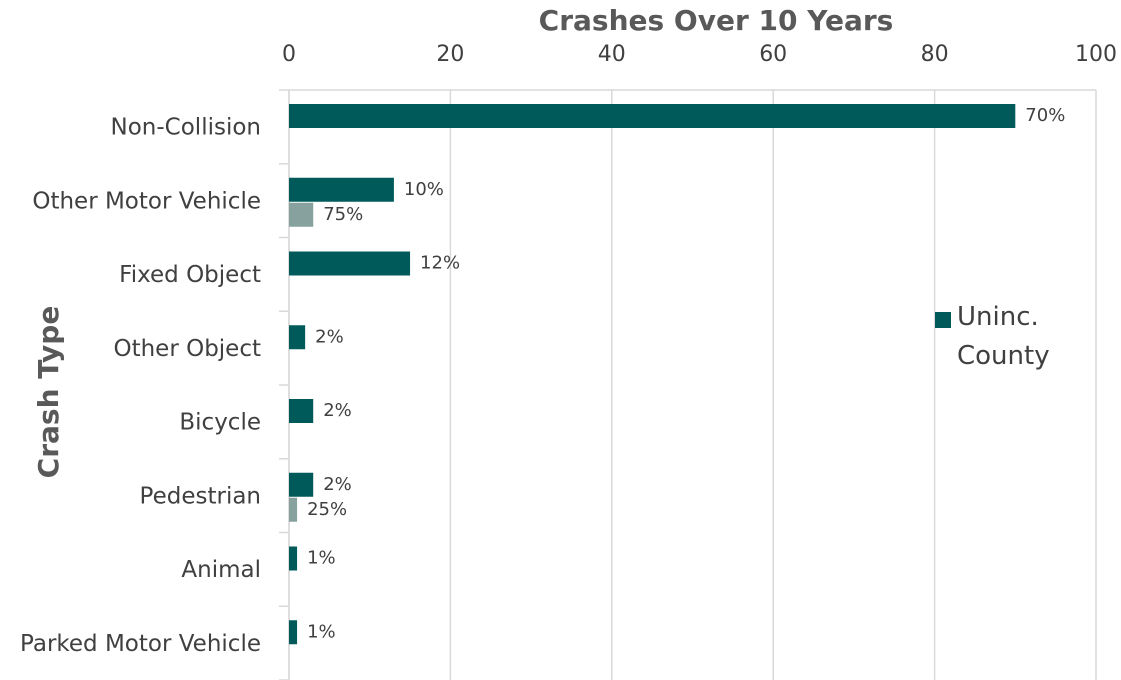  What do you see at coordinates (146, 201) in the screenshot?
I see `y-tick-label: Other Motor Vehicle` at bounding box center [146, 201].